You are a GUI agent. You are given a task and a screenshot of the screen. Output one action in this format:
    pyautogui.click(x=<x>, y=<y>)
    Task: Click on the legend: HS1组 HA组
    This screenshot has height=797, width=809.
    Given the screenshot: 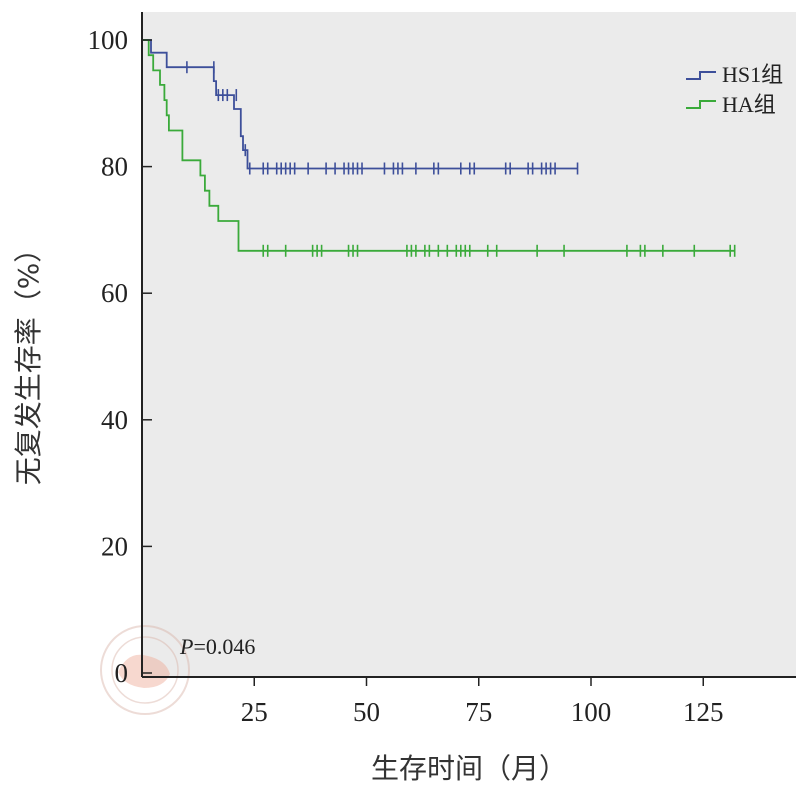 What is the action you would take?
    pyautogui.click(x=734, y=89)
    